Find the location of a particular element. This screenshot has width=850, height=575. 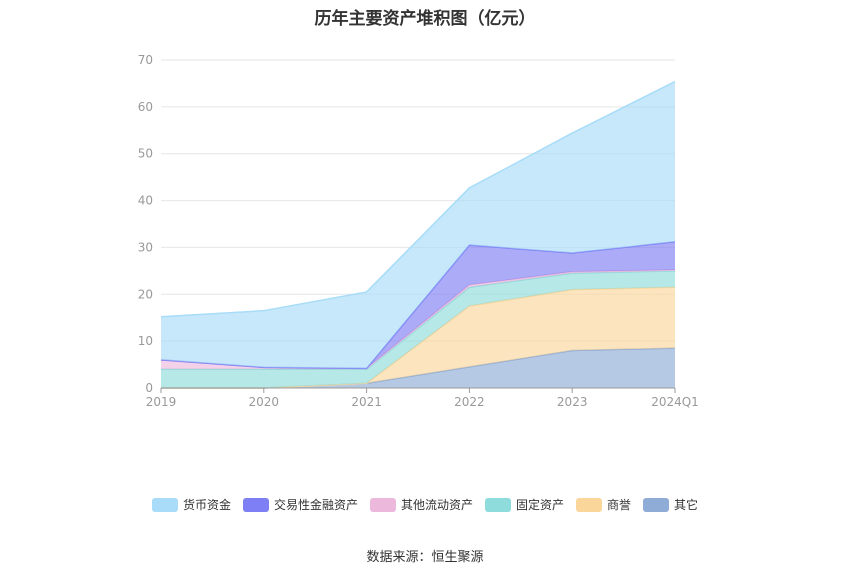

legend-label: 货币资金 is located at coordinates (206, 505).